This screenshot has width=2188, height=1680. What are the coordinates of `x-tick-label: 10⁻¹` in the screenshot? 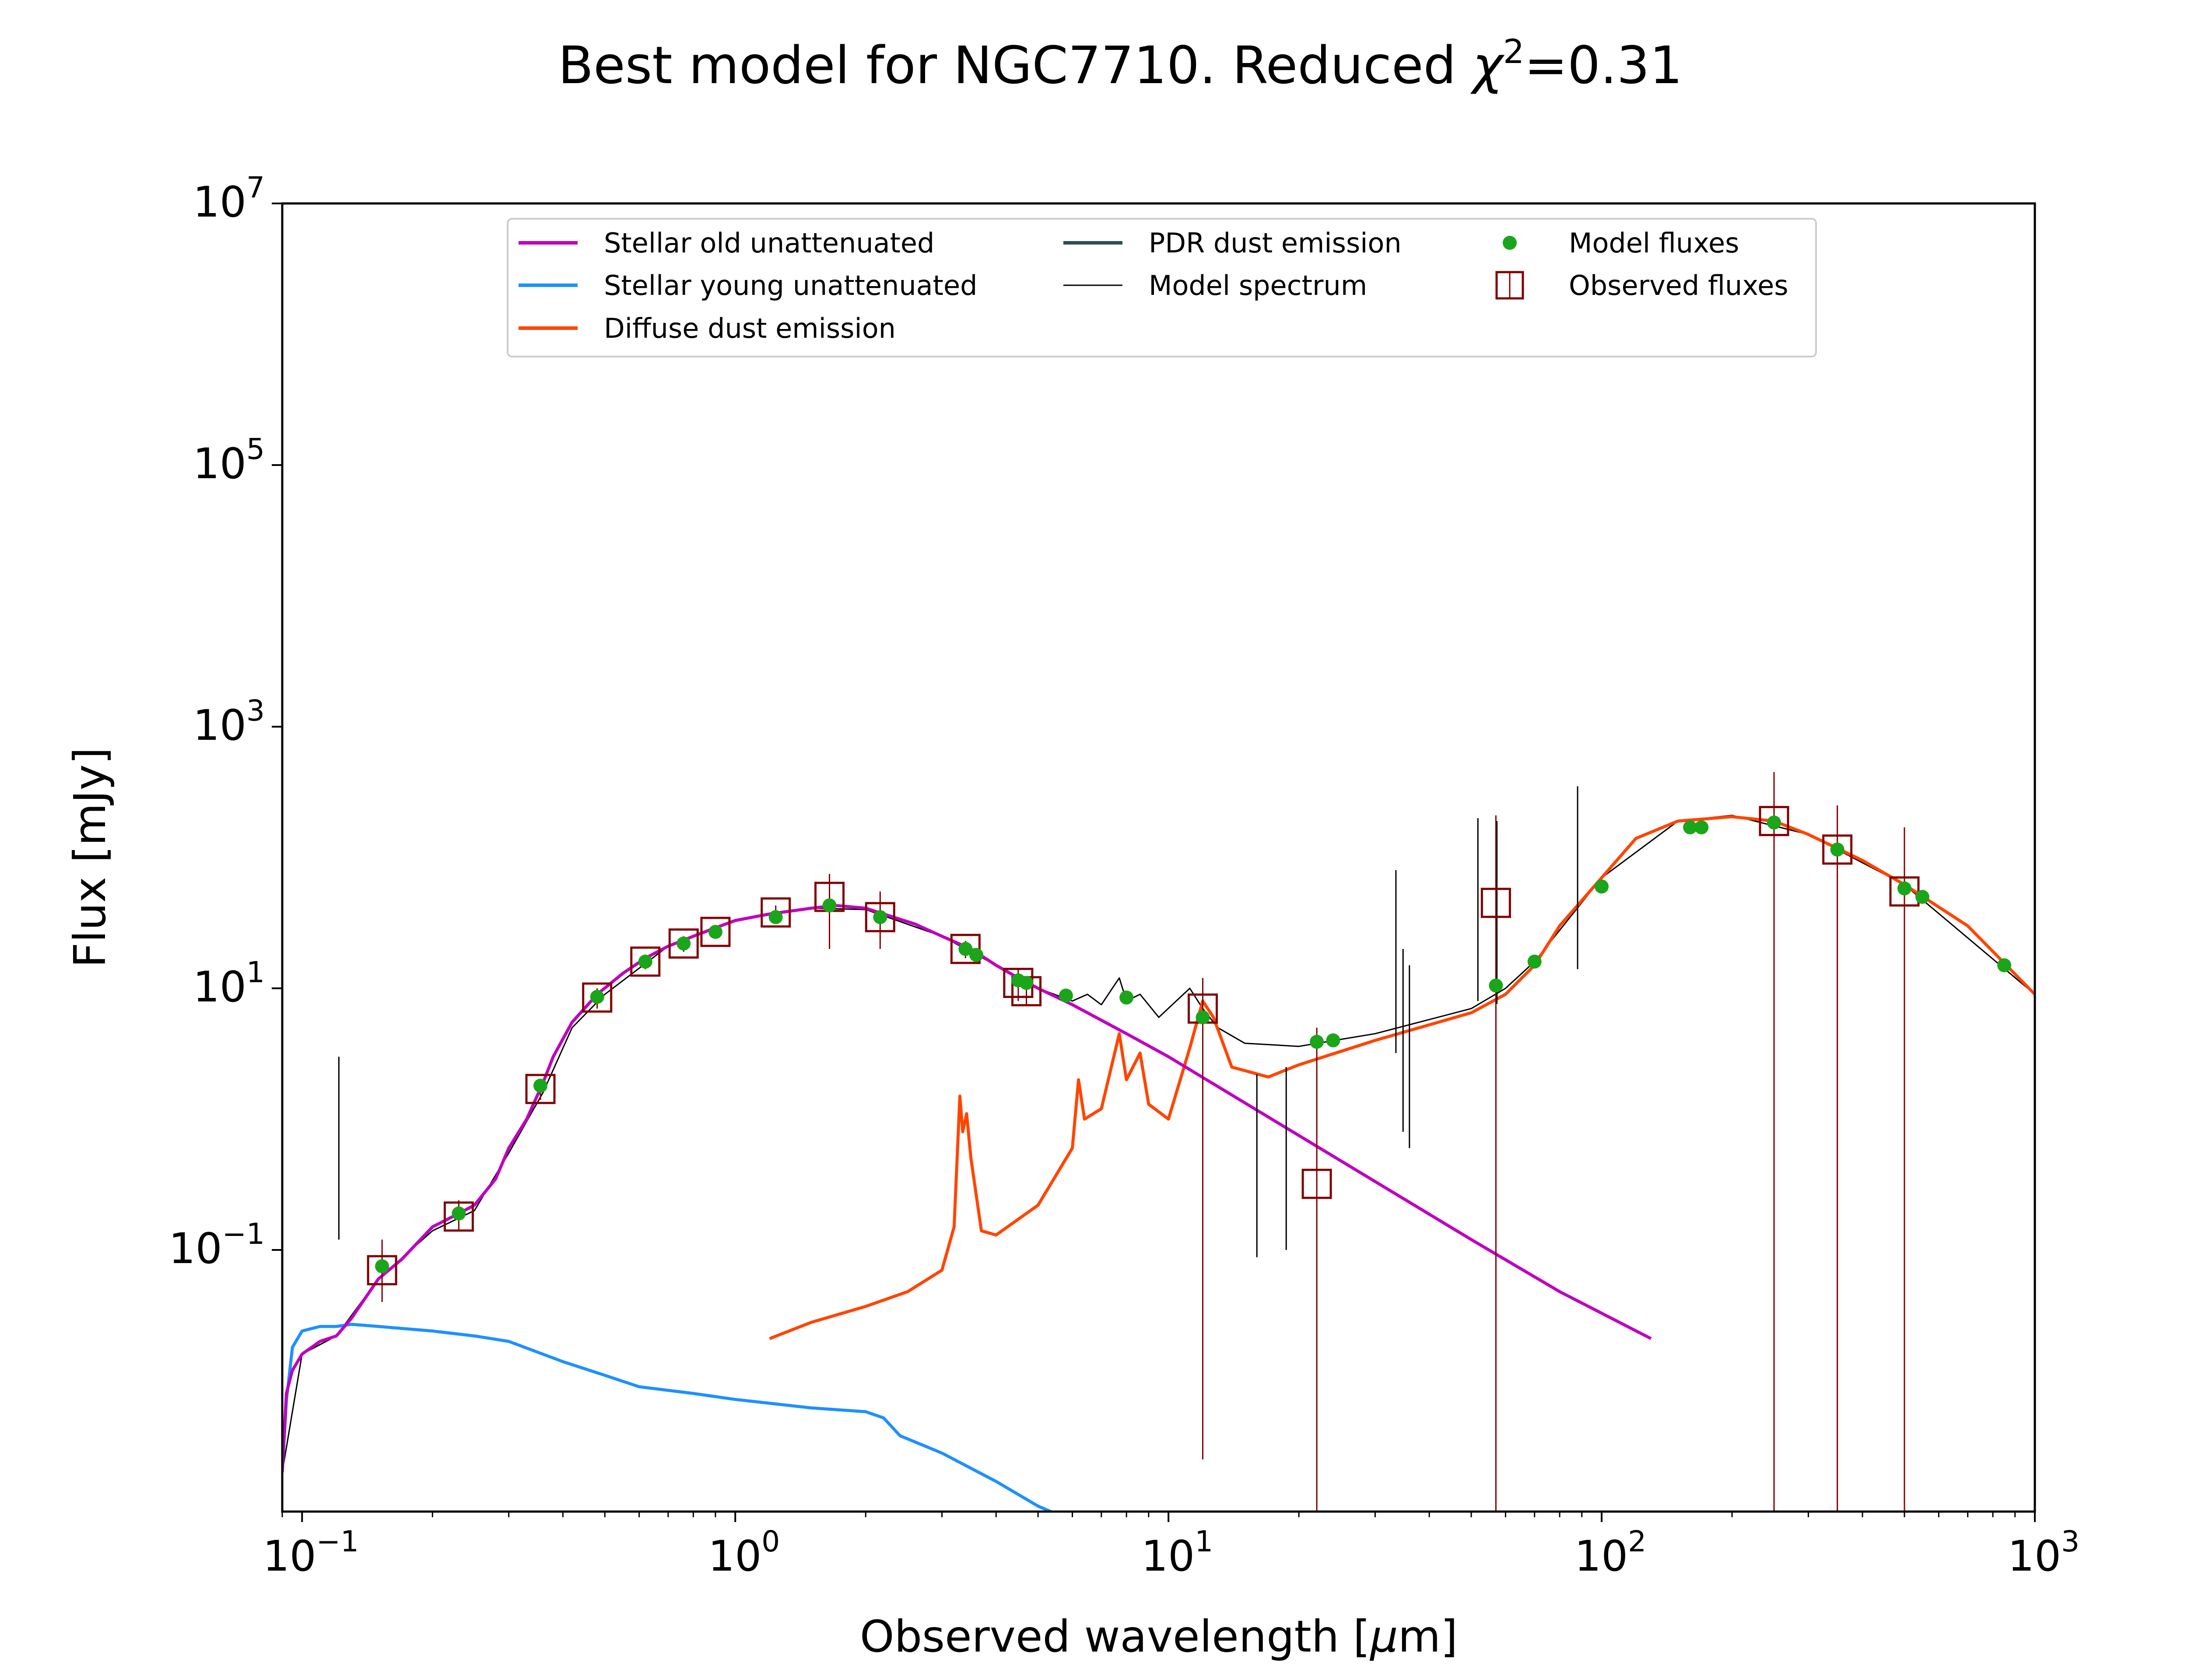 It's located at (311, 1553).